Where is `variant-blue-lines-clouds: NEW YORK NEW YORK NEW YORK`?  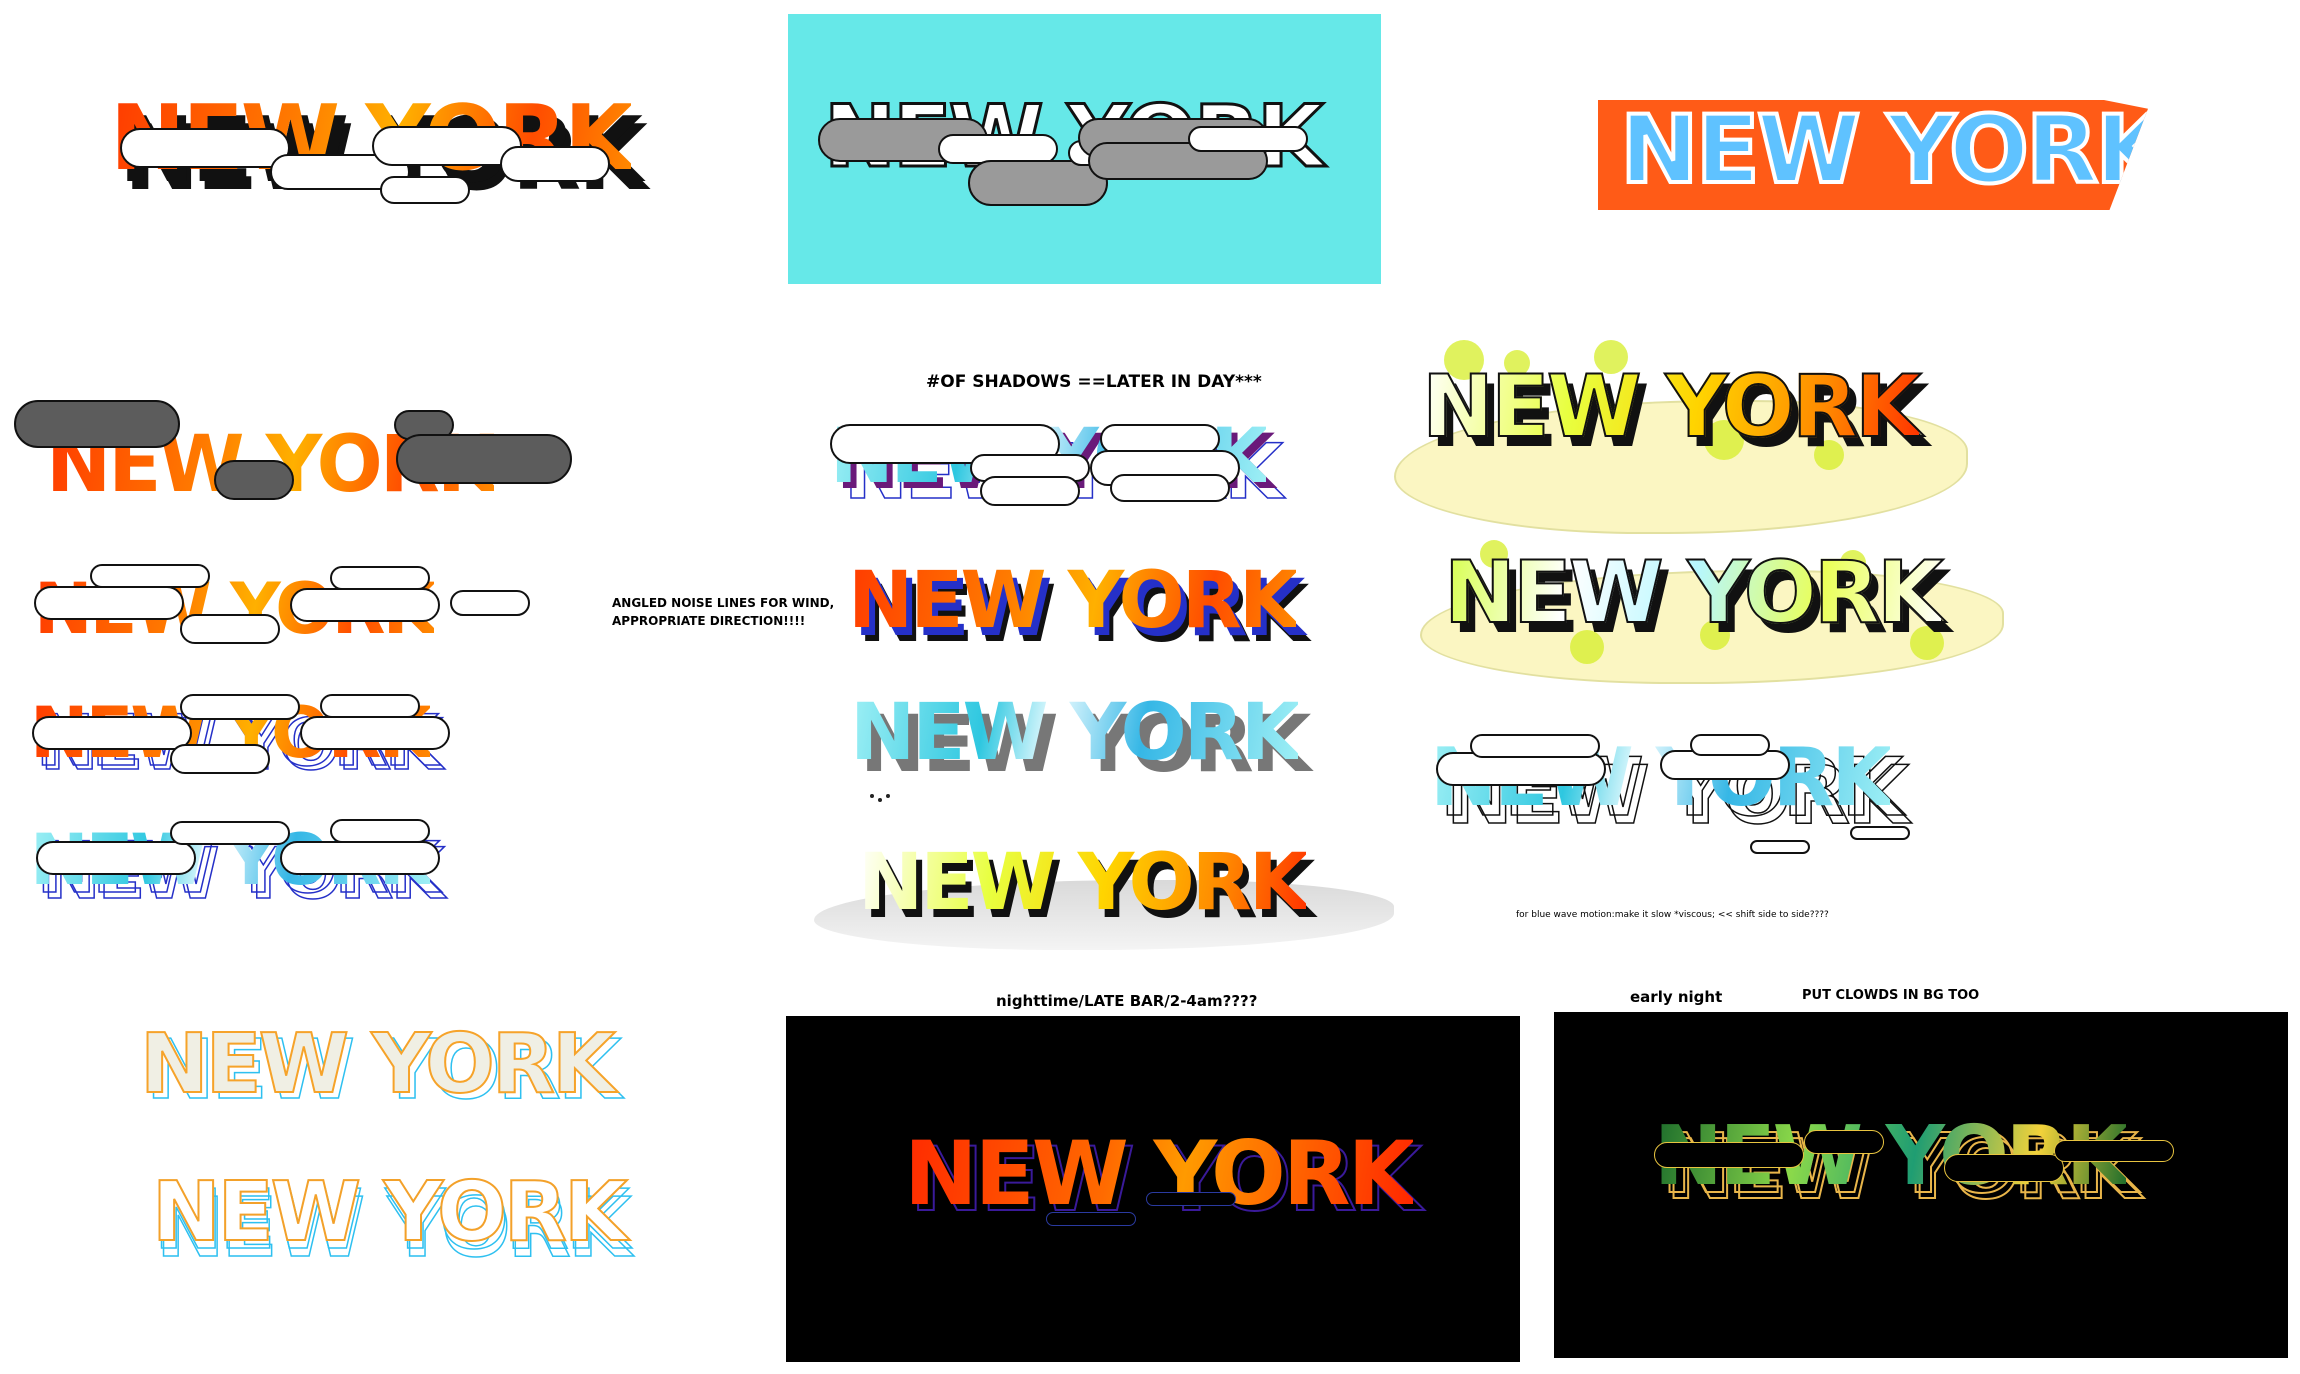 variant-blue-lines-clouds: NEW YORK NEW YORK NEW YORK is located at coordinates (290, 740).